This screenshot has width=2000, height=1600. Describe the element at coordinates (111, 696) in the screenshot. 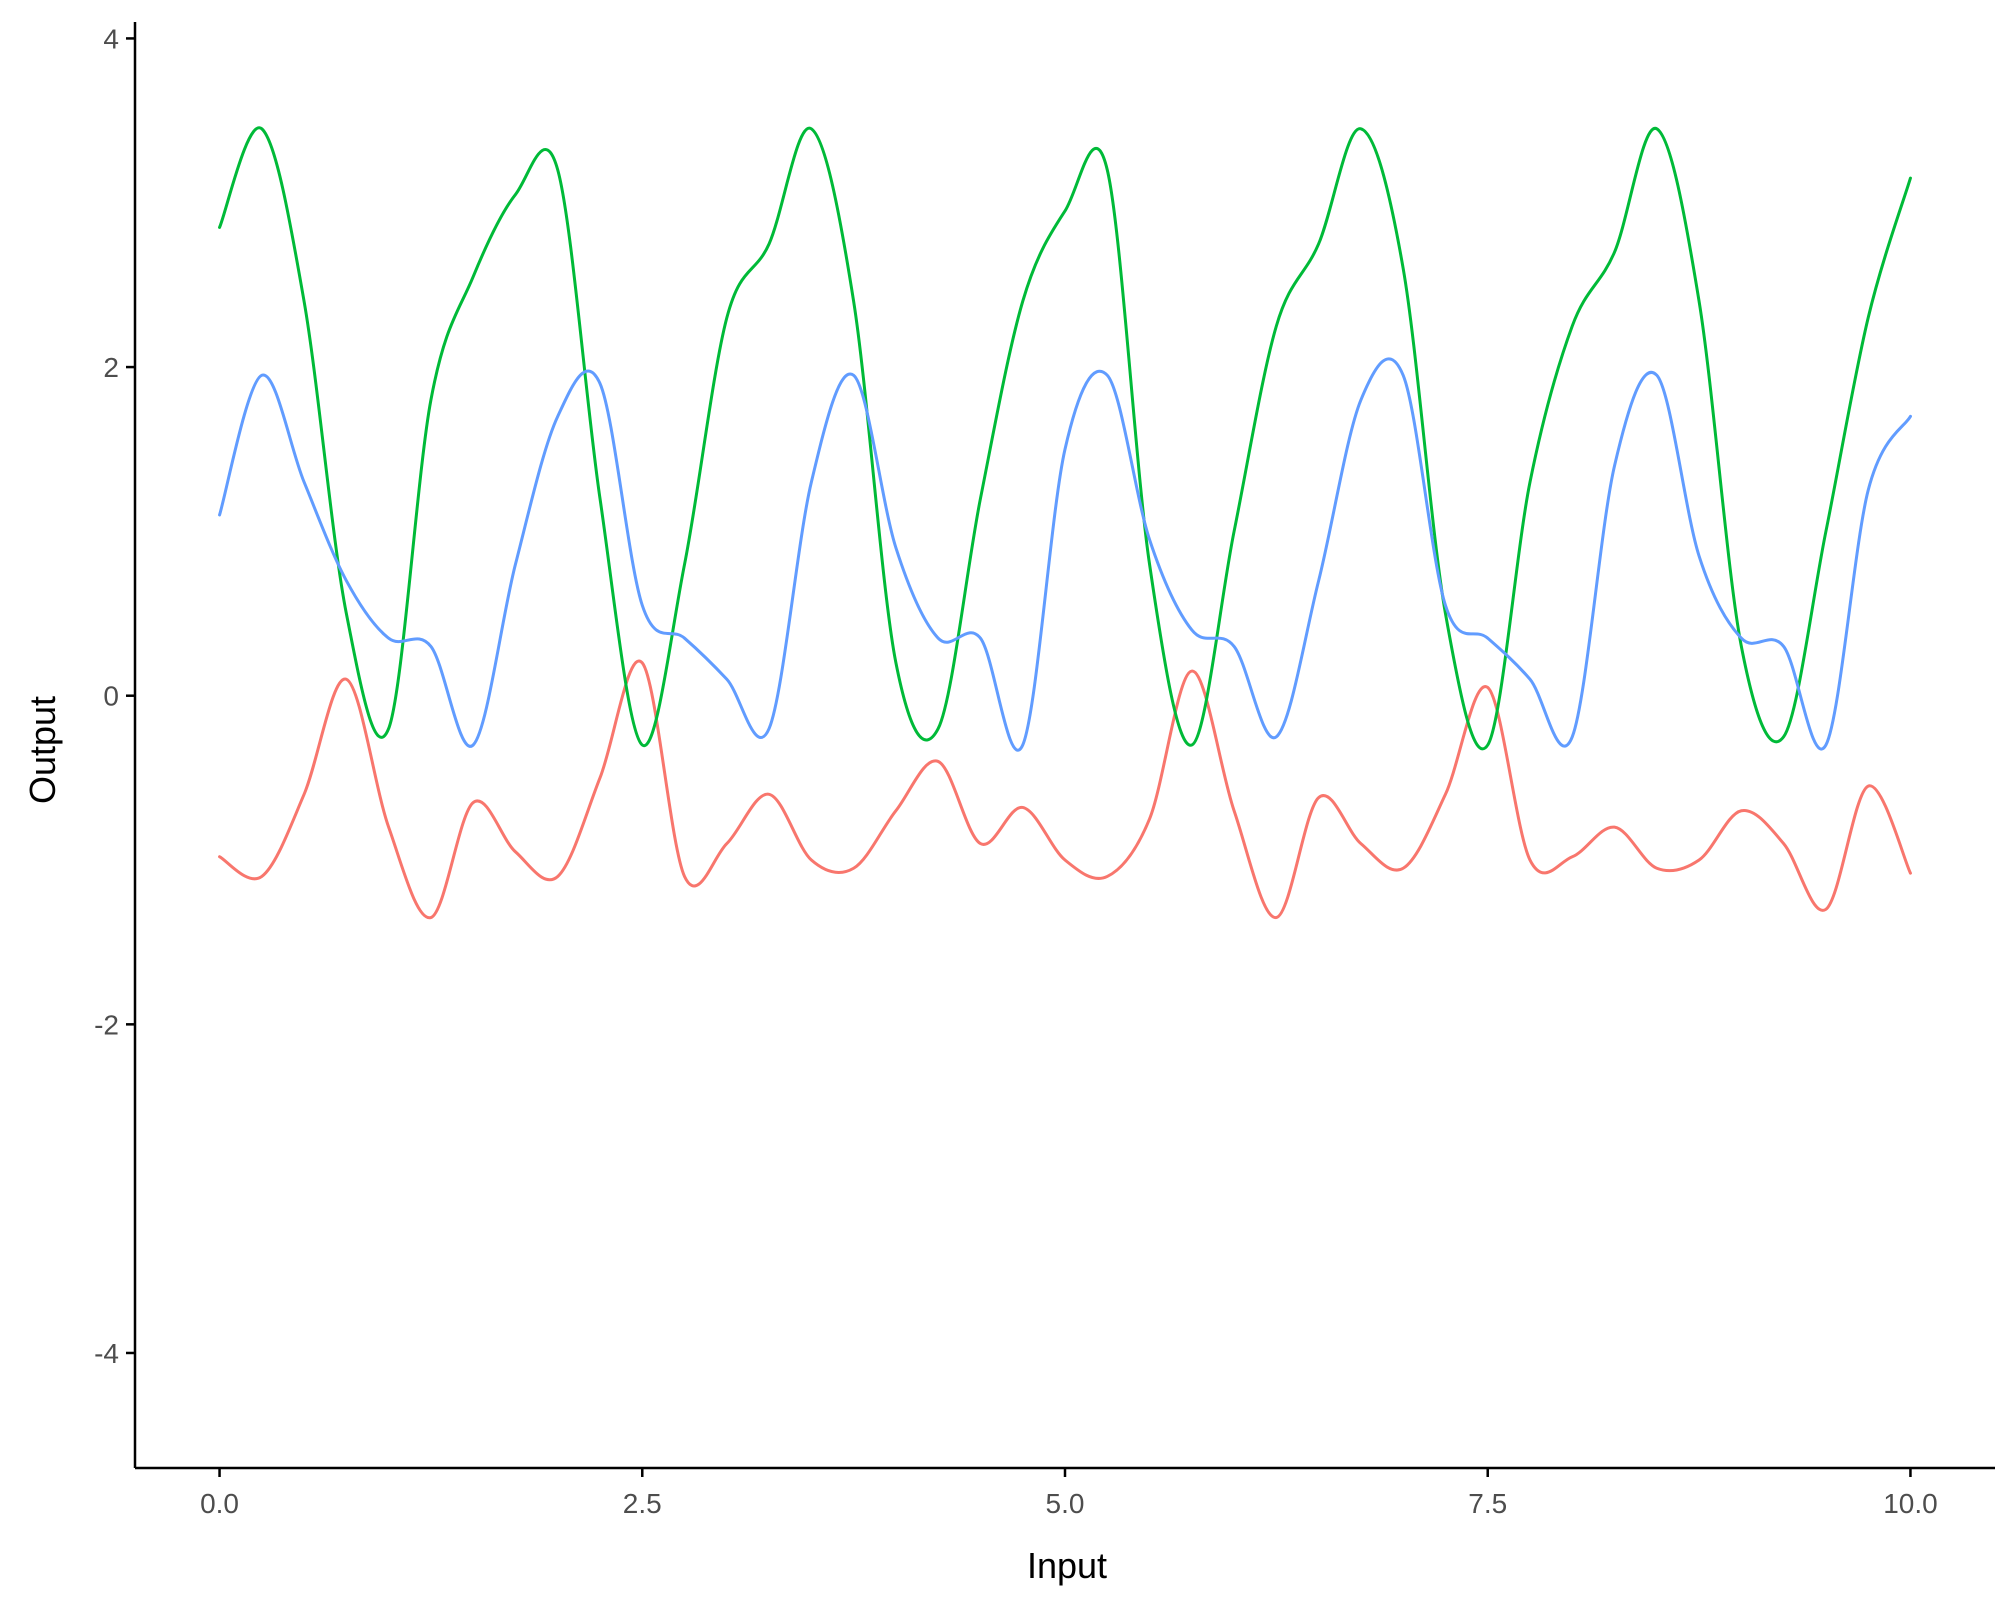

I see `y-tick-label: 0` at that location.